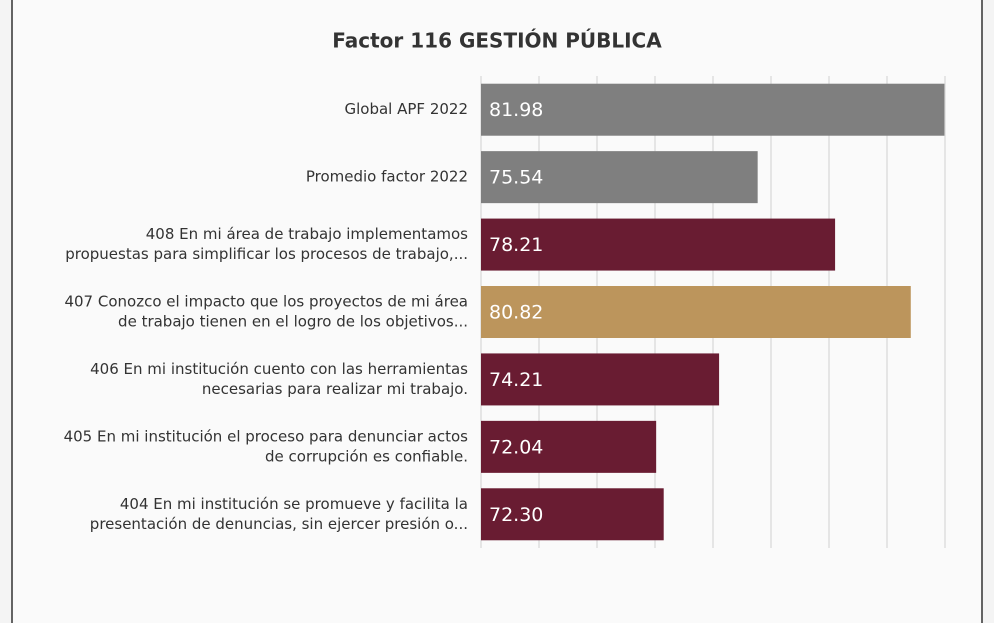 The width and height of the screenshot is (994, 623). I want to click on category-label: de corrupción es confiable., so click(366, 456).